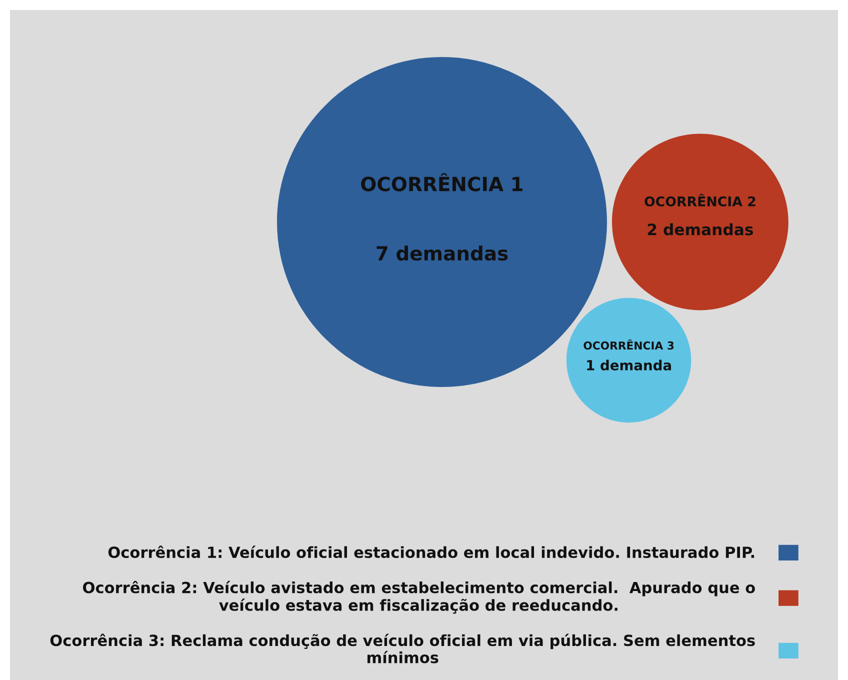 This screenshot has height=680, width=848. What do you see at coordinates (442, 253) in the screenshot?
I see `data-label: 7 demandas` at bounding box center [442, 253].